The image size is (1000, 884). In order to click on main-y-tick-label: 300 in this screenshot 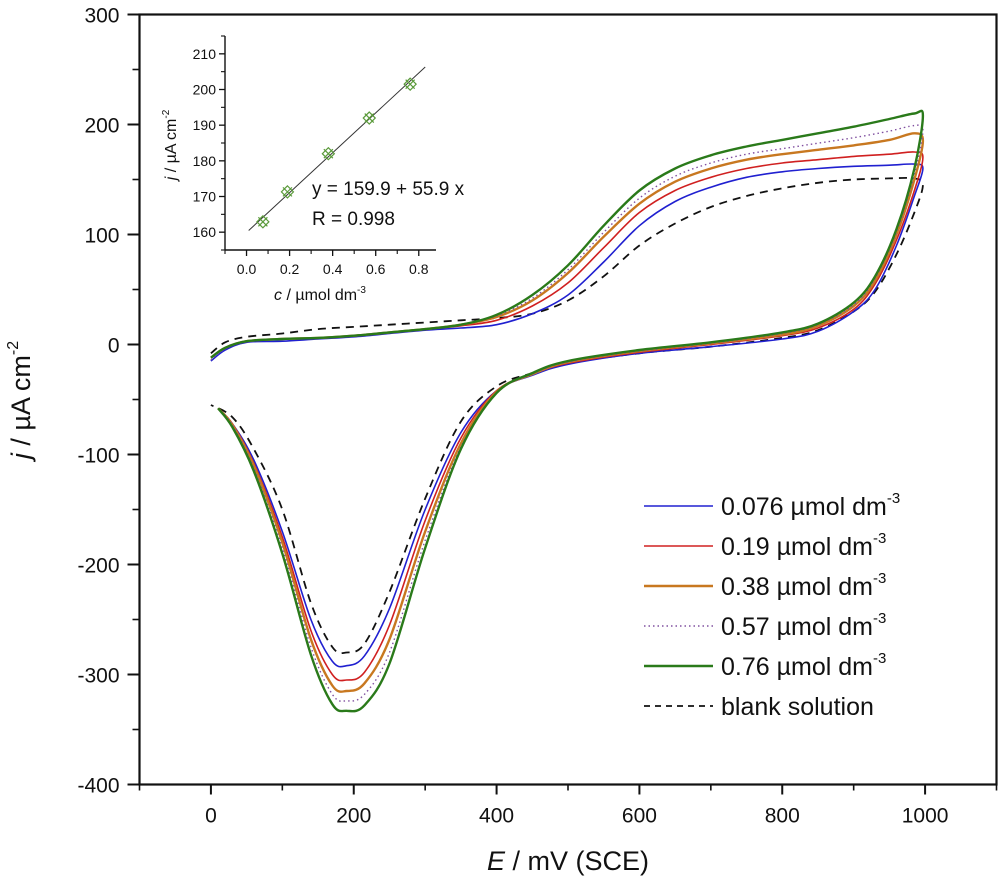, I will do `click(101, 16)`.